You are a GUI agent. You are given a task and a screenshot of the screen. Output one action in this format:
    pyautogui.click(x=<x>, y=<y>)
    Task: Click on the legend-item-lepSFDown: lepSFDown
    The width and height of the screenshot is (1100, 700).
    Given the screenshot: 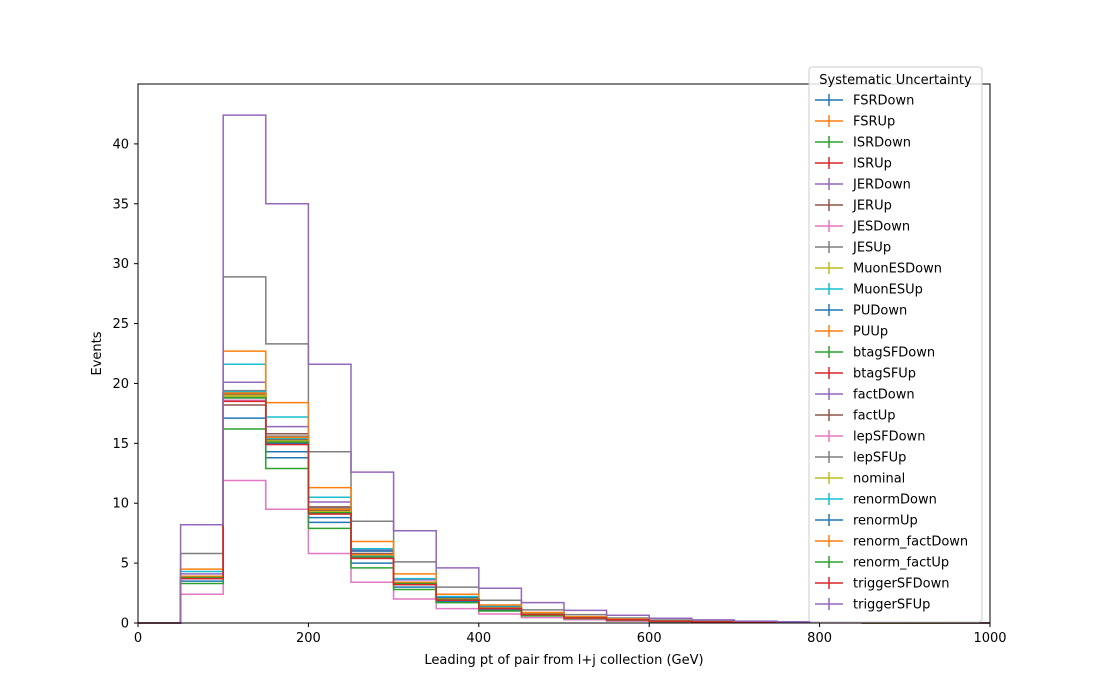 What is the action you would take?
    pyautogui.click(x=870, y=437)
    